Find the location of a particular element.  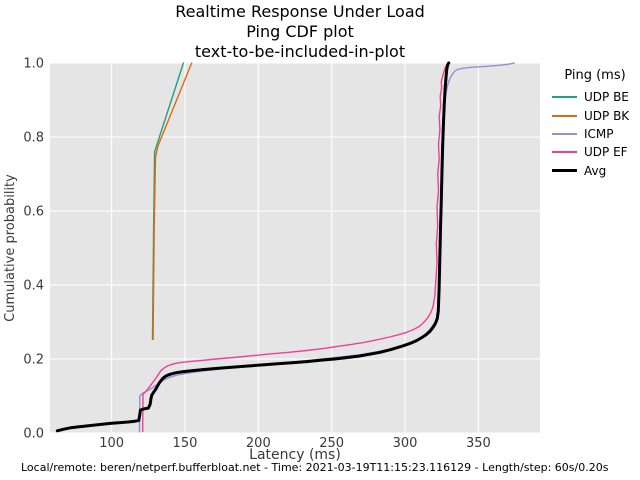

legend-entry-label: ICMP is located at coordinates (599, 133).